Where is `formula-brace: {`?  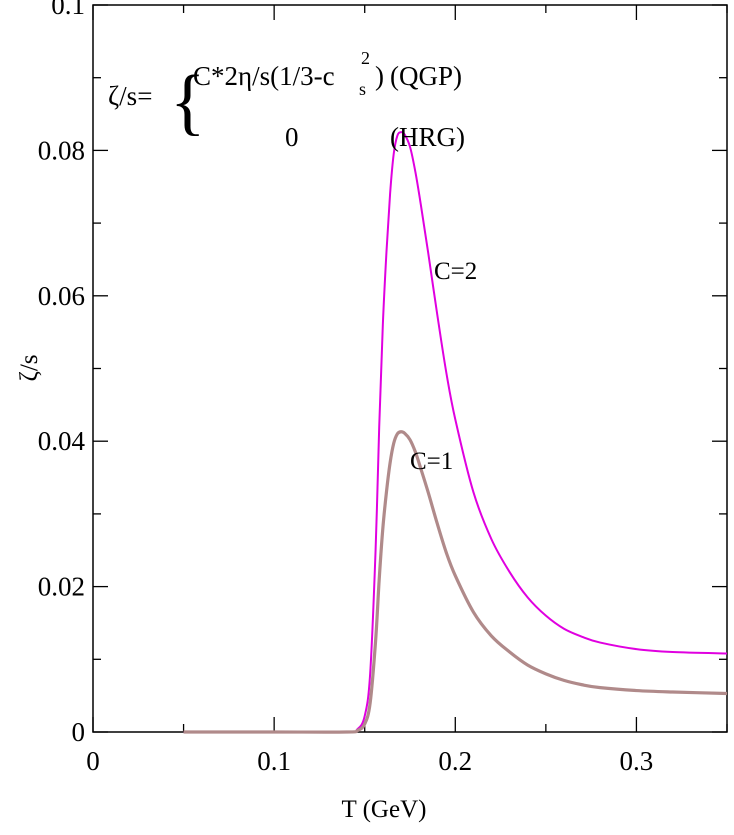
formula-brace: { is located at coordinates (188, 102).